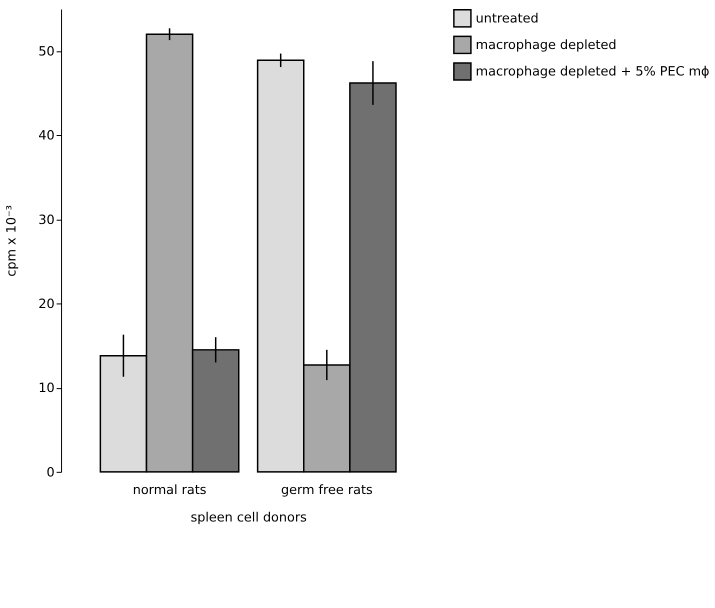 The width and height of the screenshot is (715, 608). What do you see at coordinates (50, 472) in the screenshot?
I see `y-tick-label: 0` at bounding box center [50, 472].